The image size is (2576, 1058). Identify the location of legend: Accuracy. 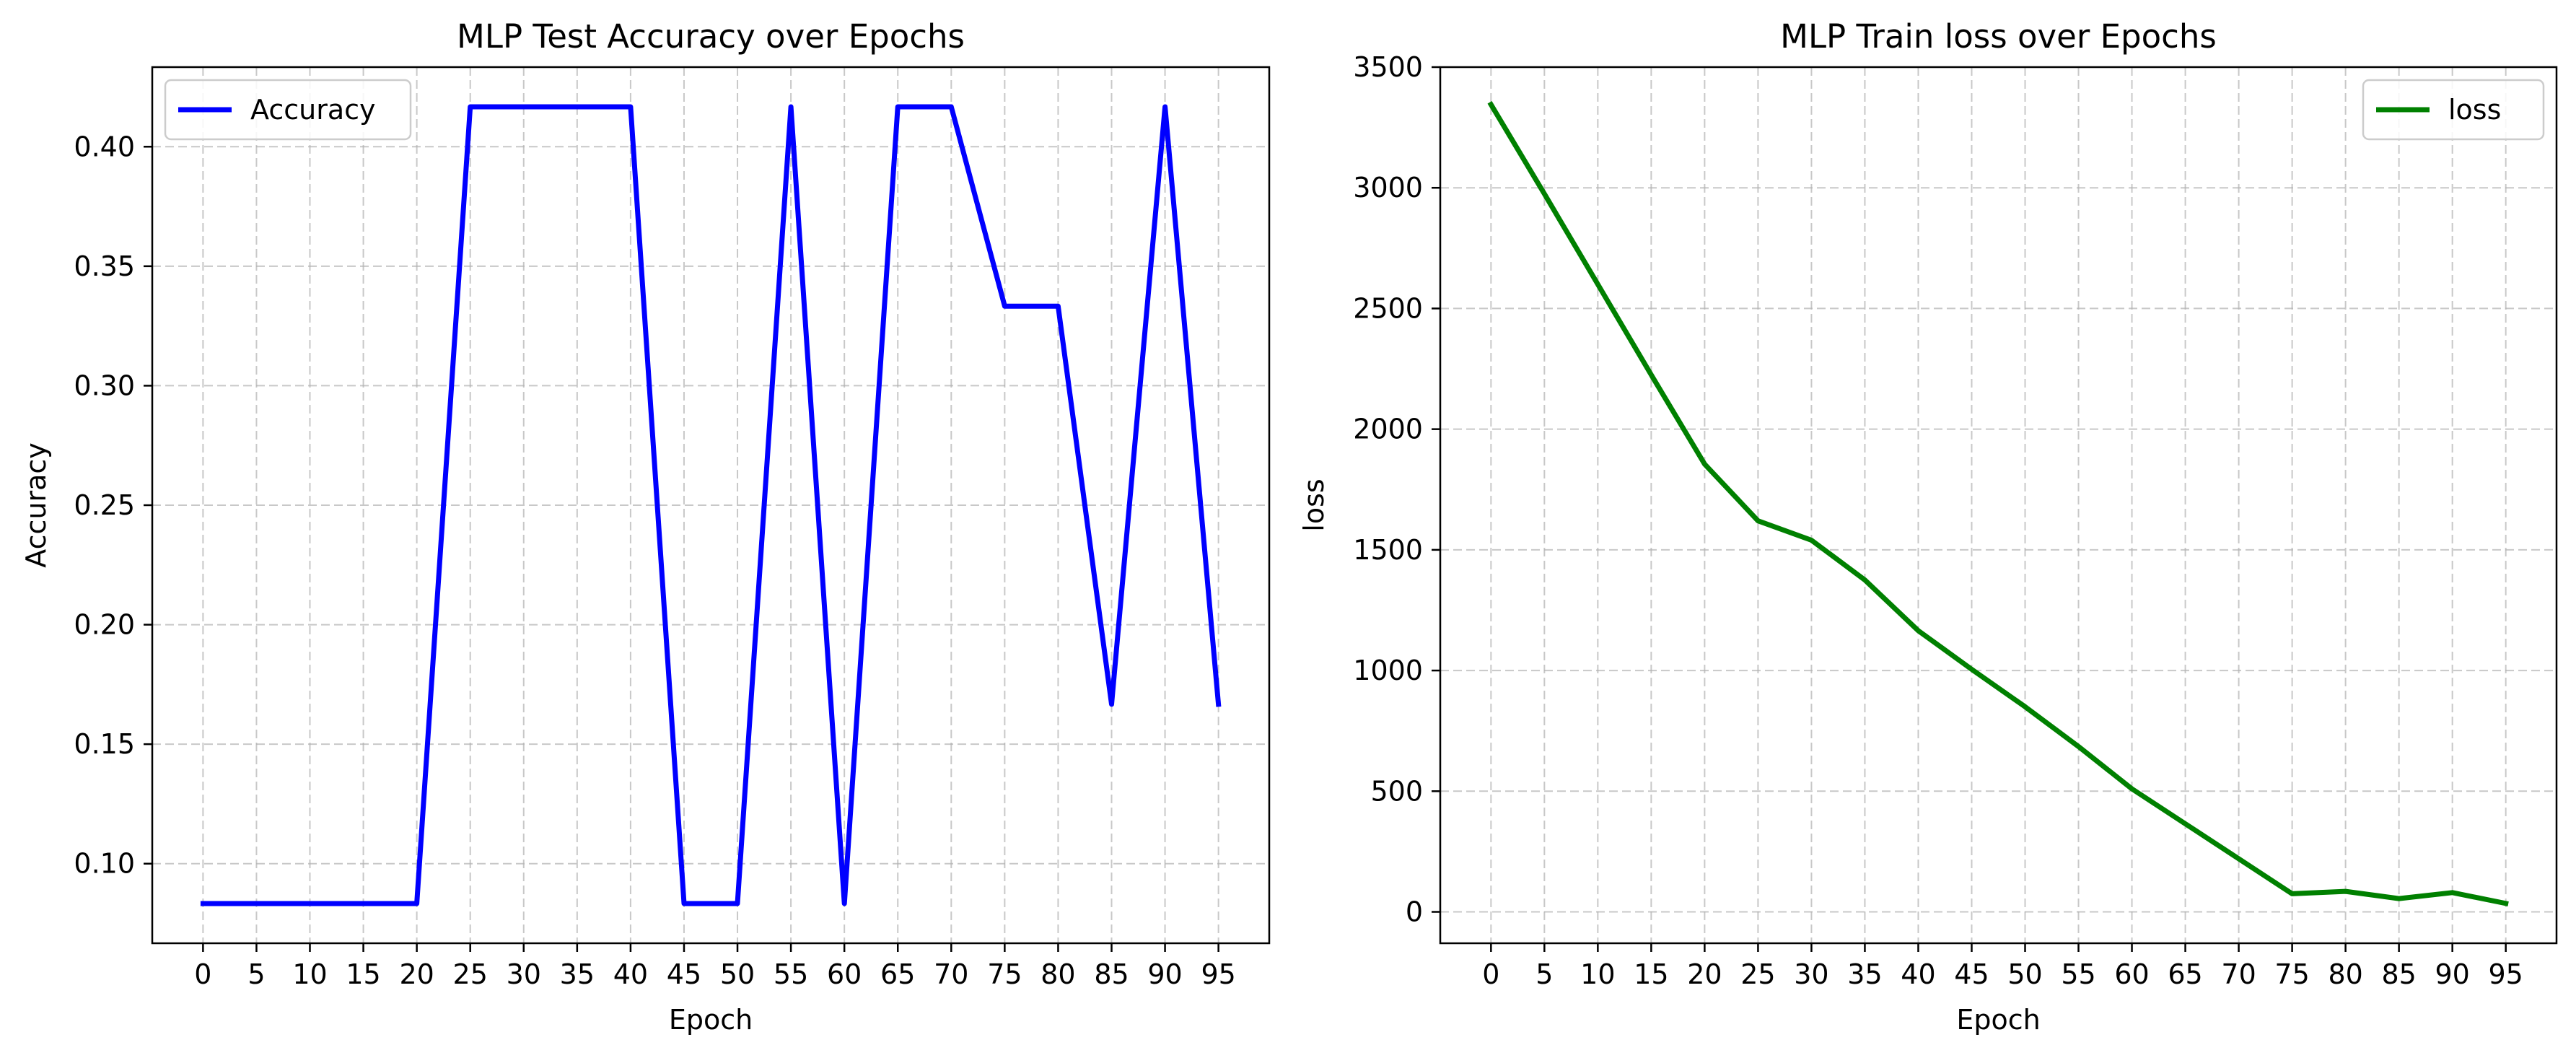
(288, 110).